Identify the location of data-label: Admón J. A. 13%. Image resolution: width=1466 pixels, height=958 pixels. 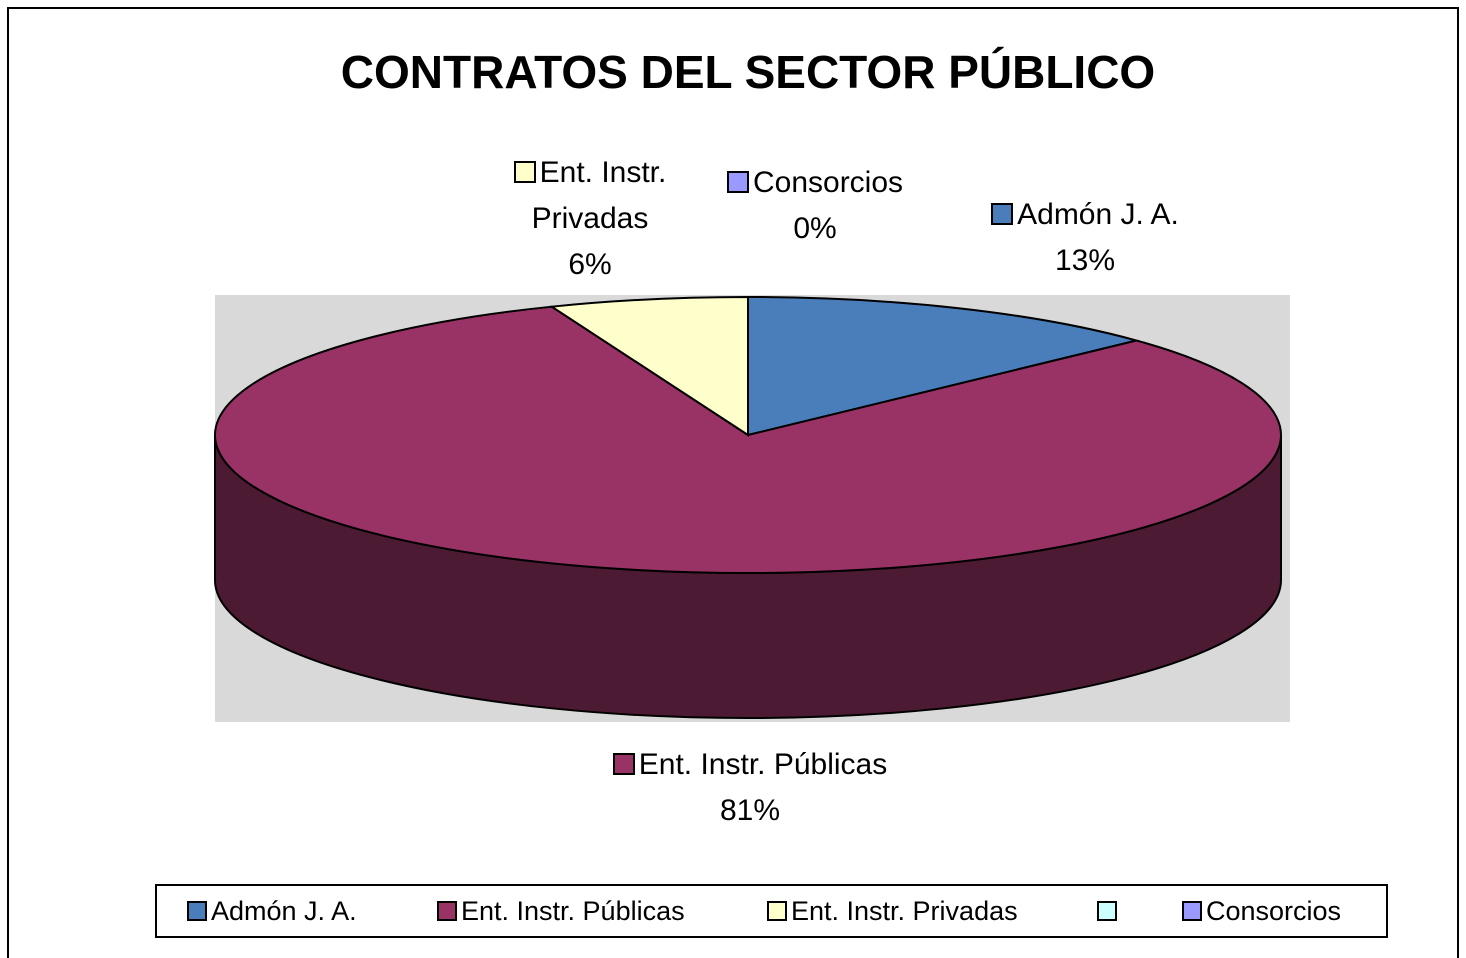
(1085, 238).